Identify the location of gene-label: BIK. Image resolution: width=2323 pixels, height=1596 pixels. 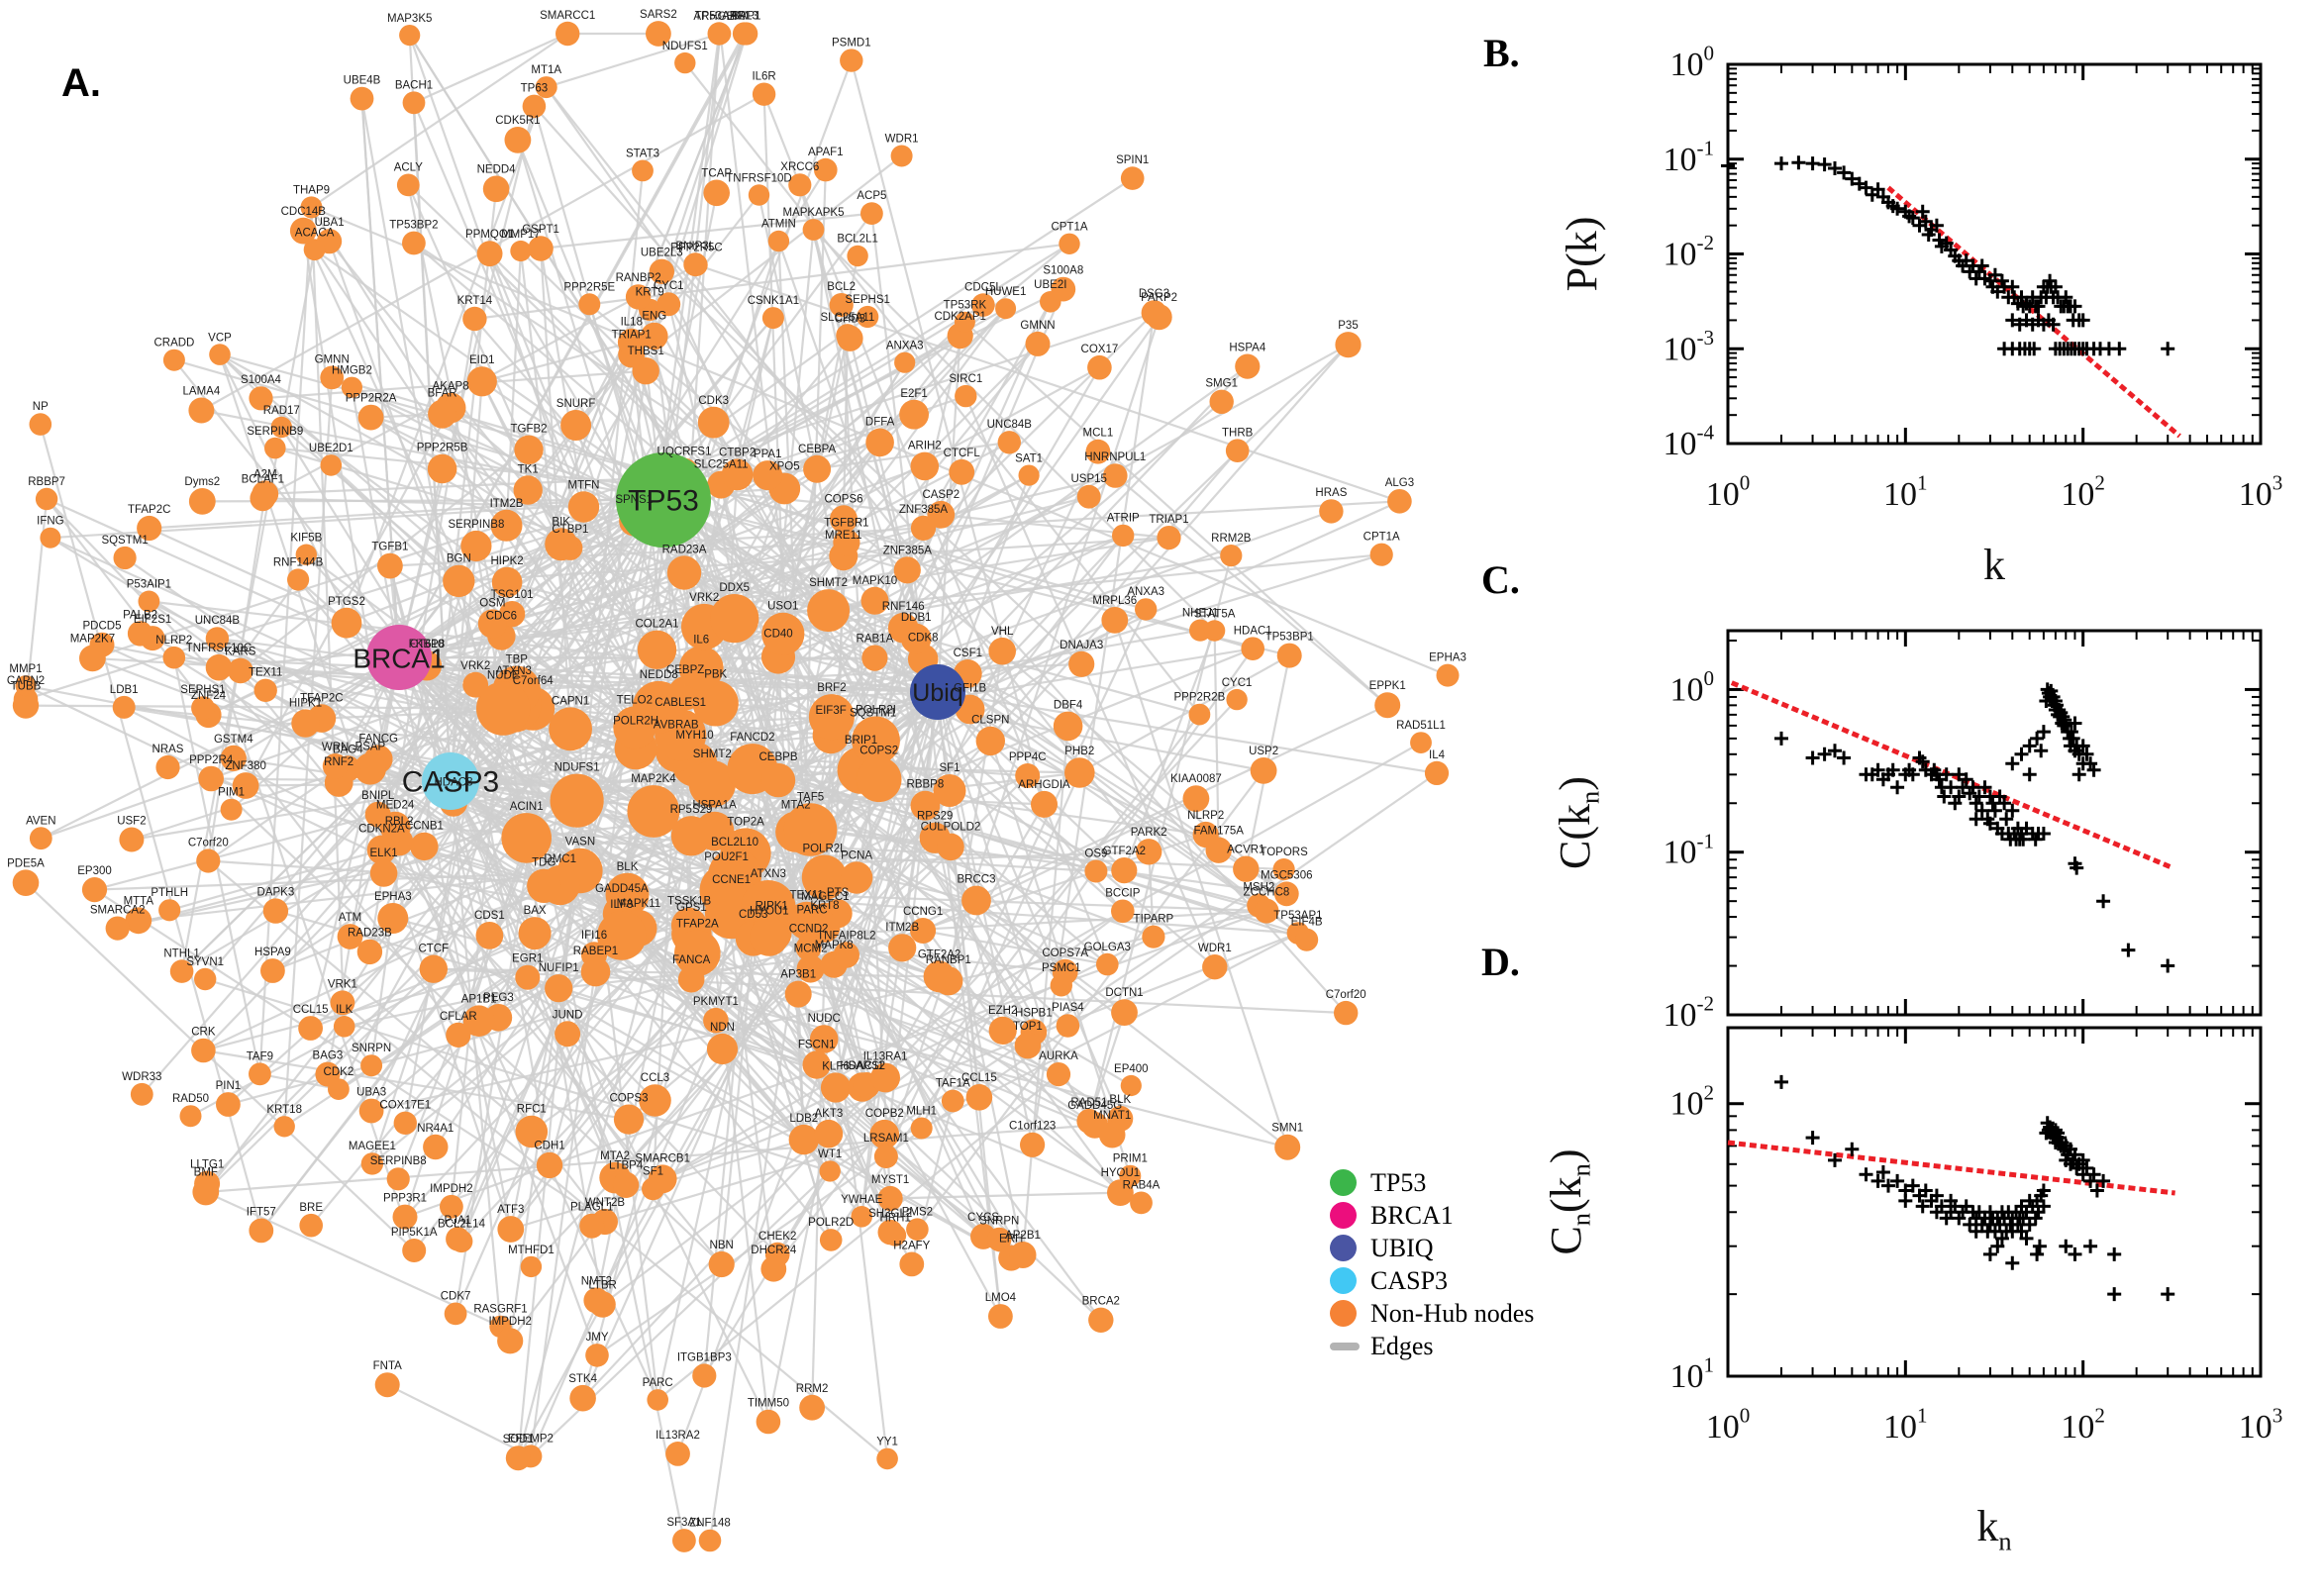
(561, 522).